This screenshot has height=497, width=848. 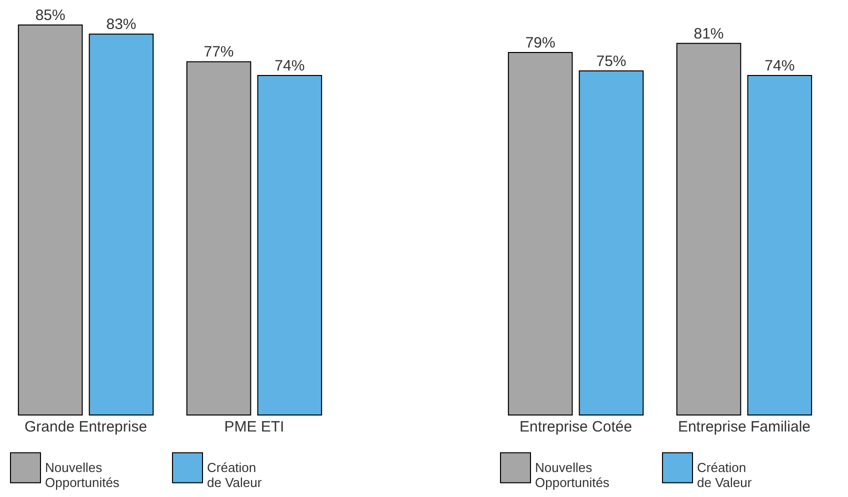 I want to click on x-tick-label: Grande Entreprise, so click(x=86, y=427).